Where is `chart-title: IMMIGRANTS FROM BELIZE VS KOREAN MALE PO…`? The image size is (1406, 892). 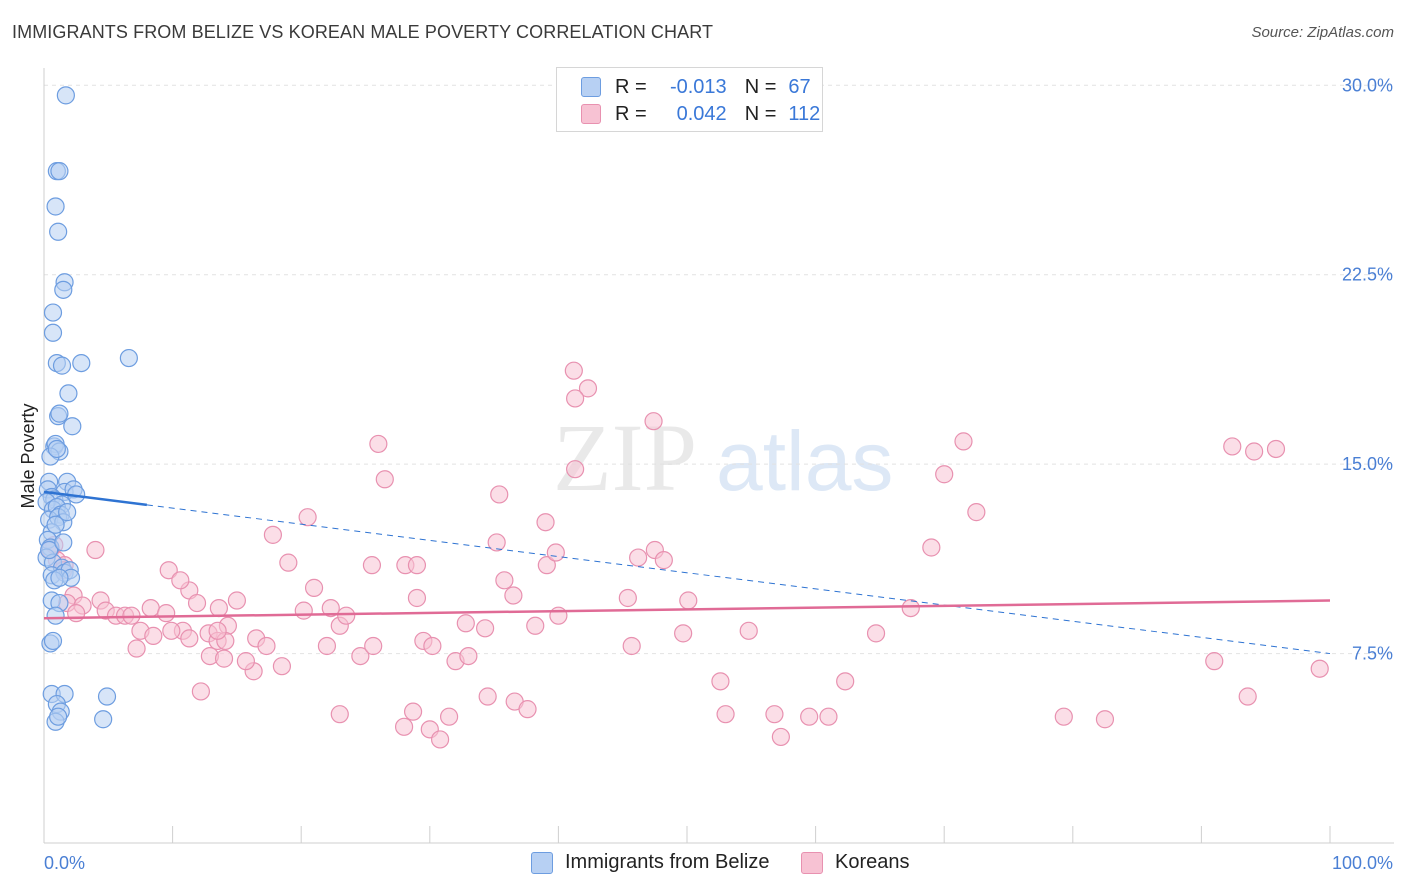
chart-title: IMMIGRANTS FROM BELIZE VS KOREAN MALE PO… is located at coordinates (363, 32).